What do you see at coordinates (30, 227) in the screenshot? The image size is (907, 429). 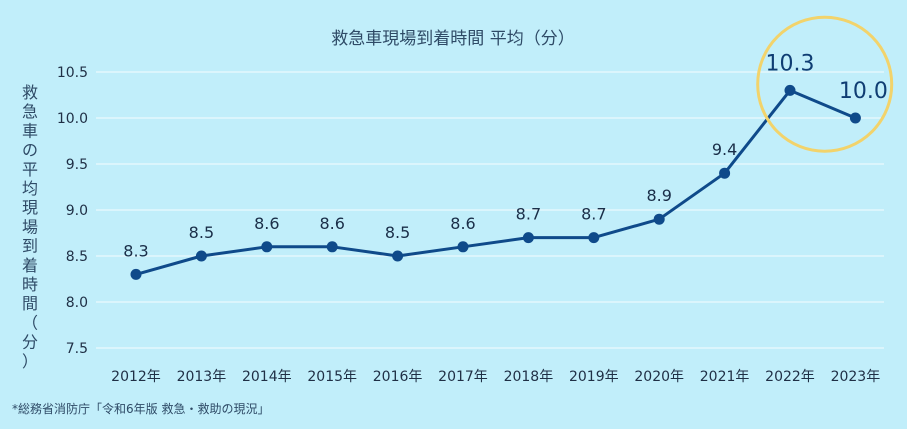 I see `y-axis-label: 救急車の平均現場到着時間（分）` at bounding box center [30, 227].